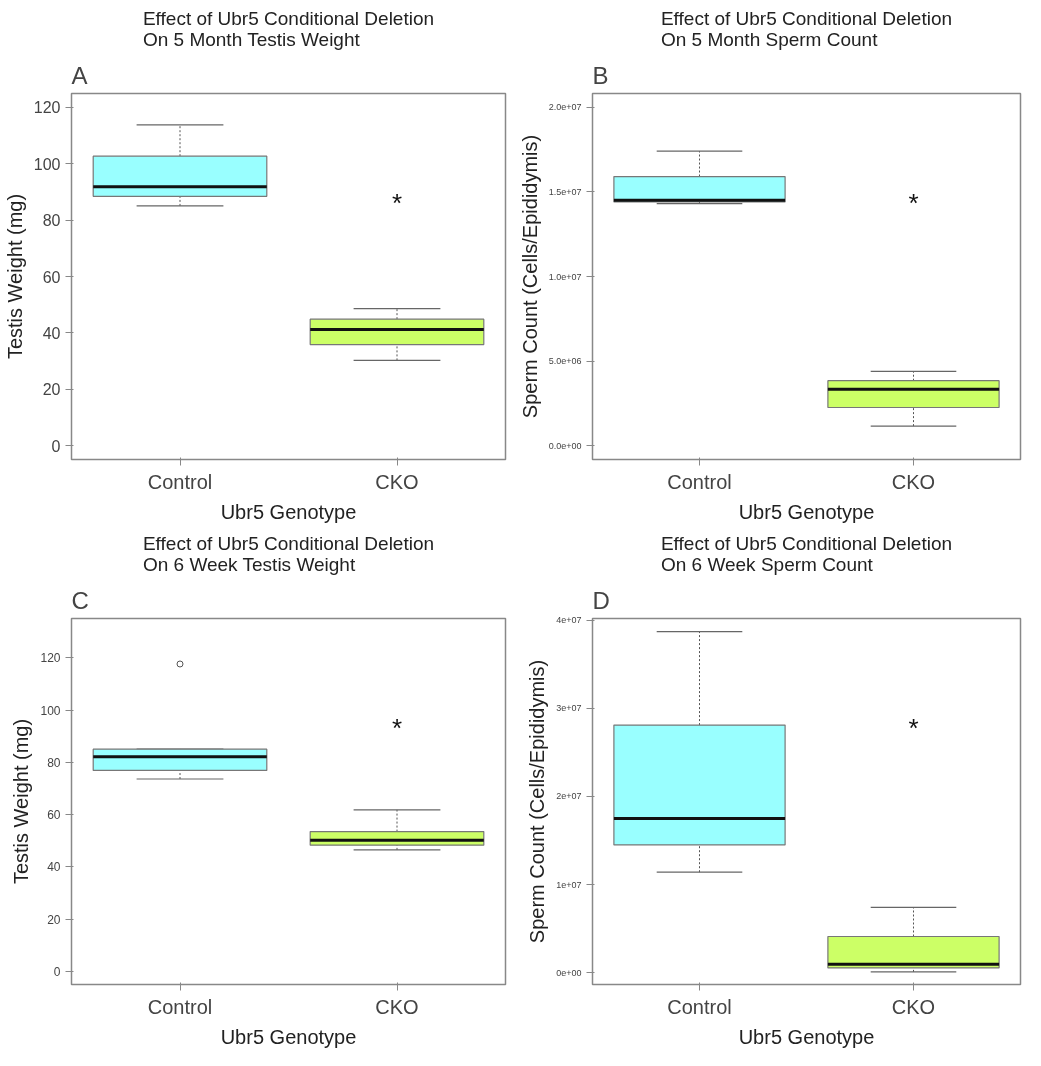  Describe the element at coordinates (565, 445) in the screenshot. I see `y-tick-label: 0.0e+00` at that location.